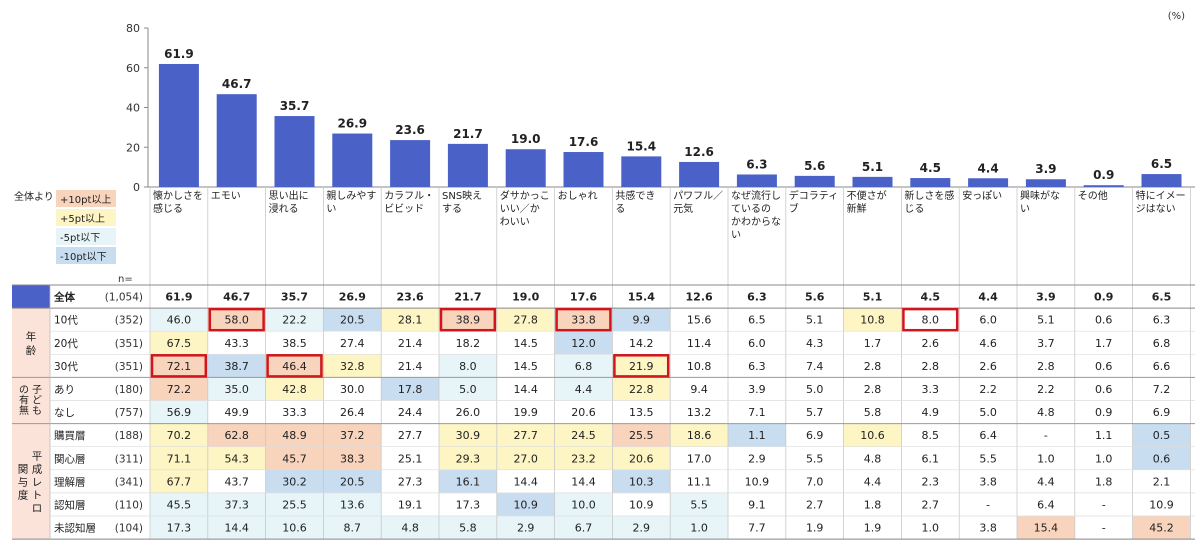 This screenshot has height=542, width=1200. What do you see at coordinates (129, 367) in the screenshot?
I see `row-n: (351)` at bounding box center [129, 367].